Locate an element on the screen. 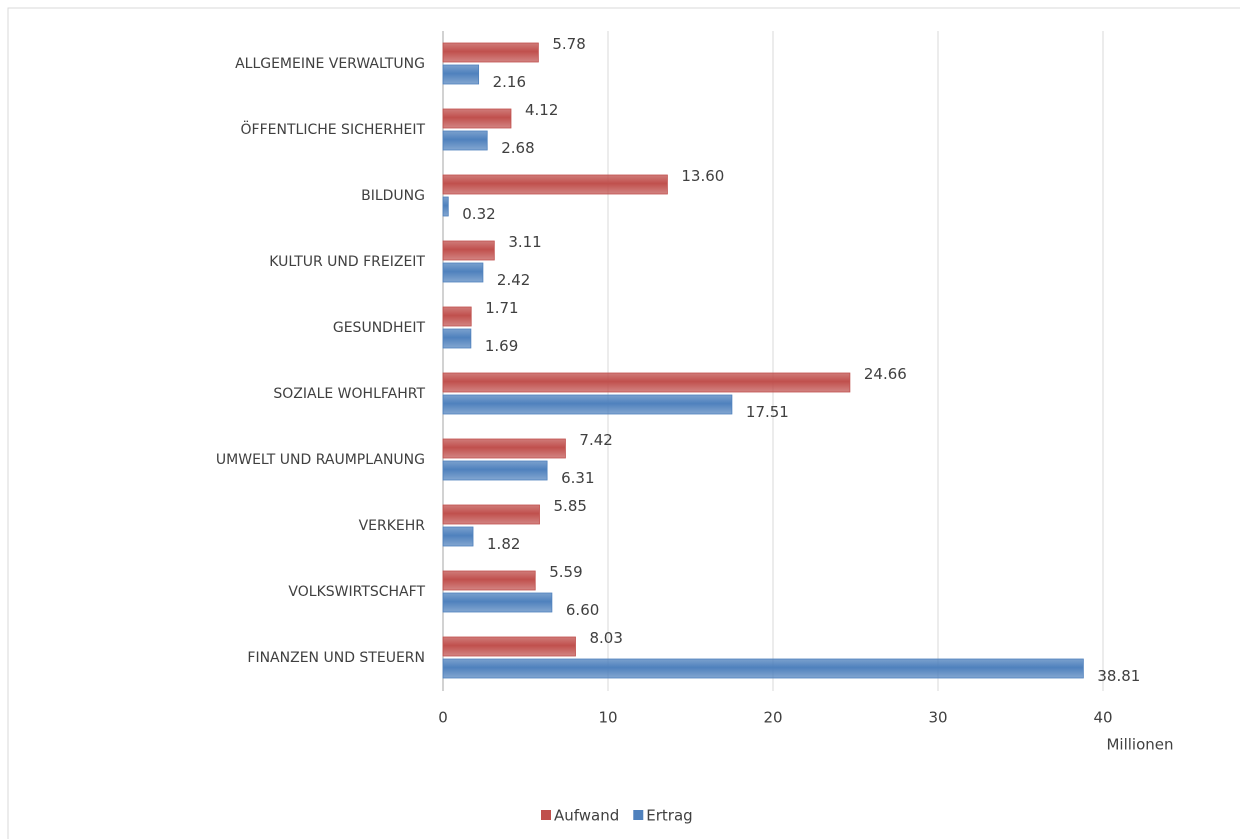  y-tick-label: UMWELT UND RAUMPLANUNG is located at coordinates (320, 460).